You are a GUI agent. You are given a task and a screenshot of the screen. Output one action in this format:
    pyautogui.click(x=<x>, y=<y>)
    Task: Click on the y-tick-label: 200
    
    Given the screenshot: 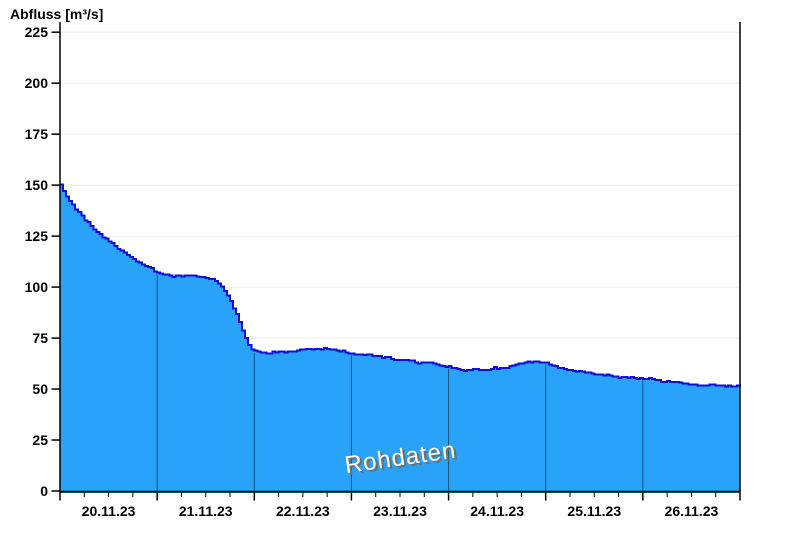 What is the action you would take?
    pyautogui.click(x=37, y=83)
    